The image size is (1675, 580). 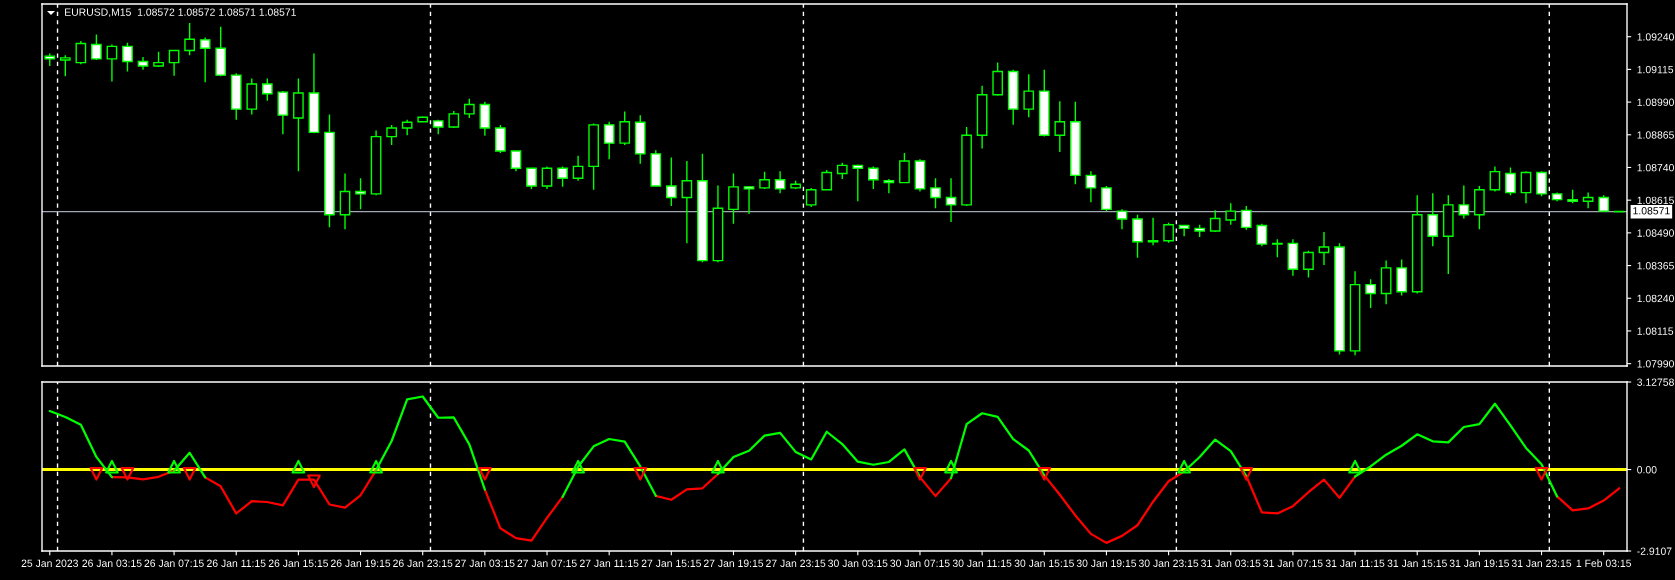 What do you see at coordinates (982, 563) in the screenshot?
I see `x-tick-label: 30 Jan 11:15` at bounding box center [982, 563].